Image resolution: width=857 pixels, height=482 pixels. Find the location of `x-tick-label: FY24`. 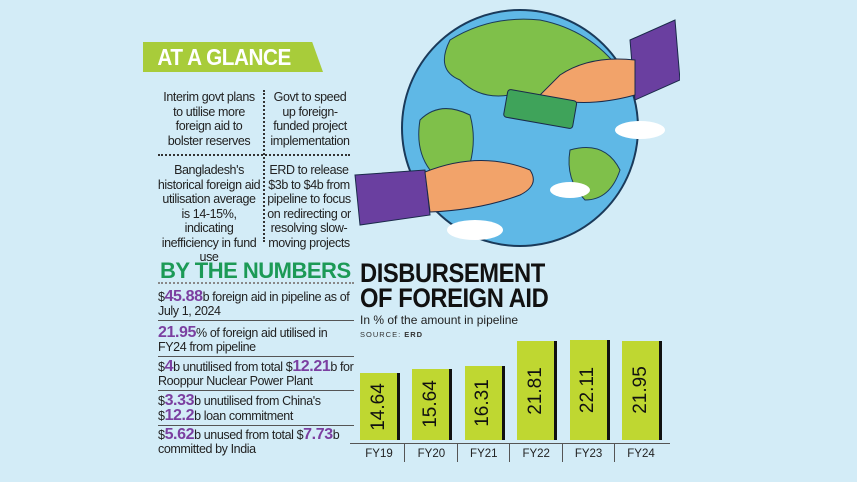

x-tick-label: FY24 is located at coordinates (641, 454).